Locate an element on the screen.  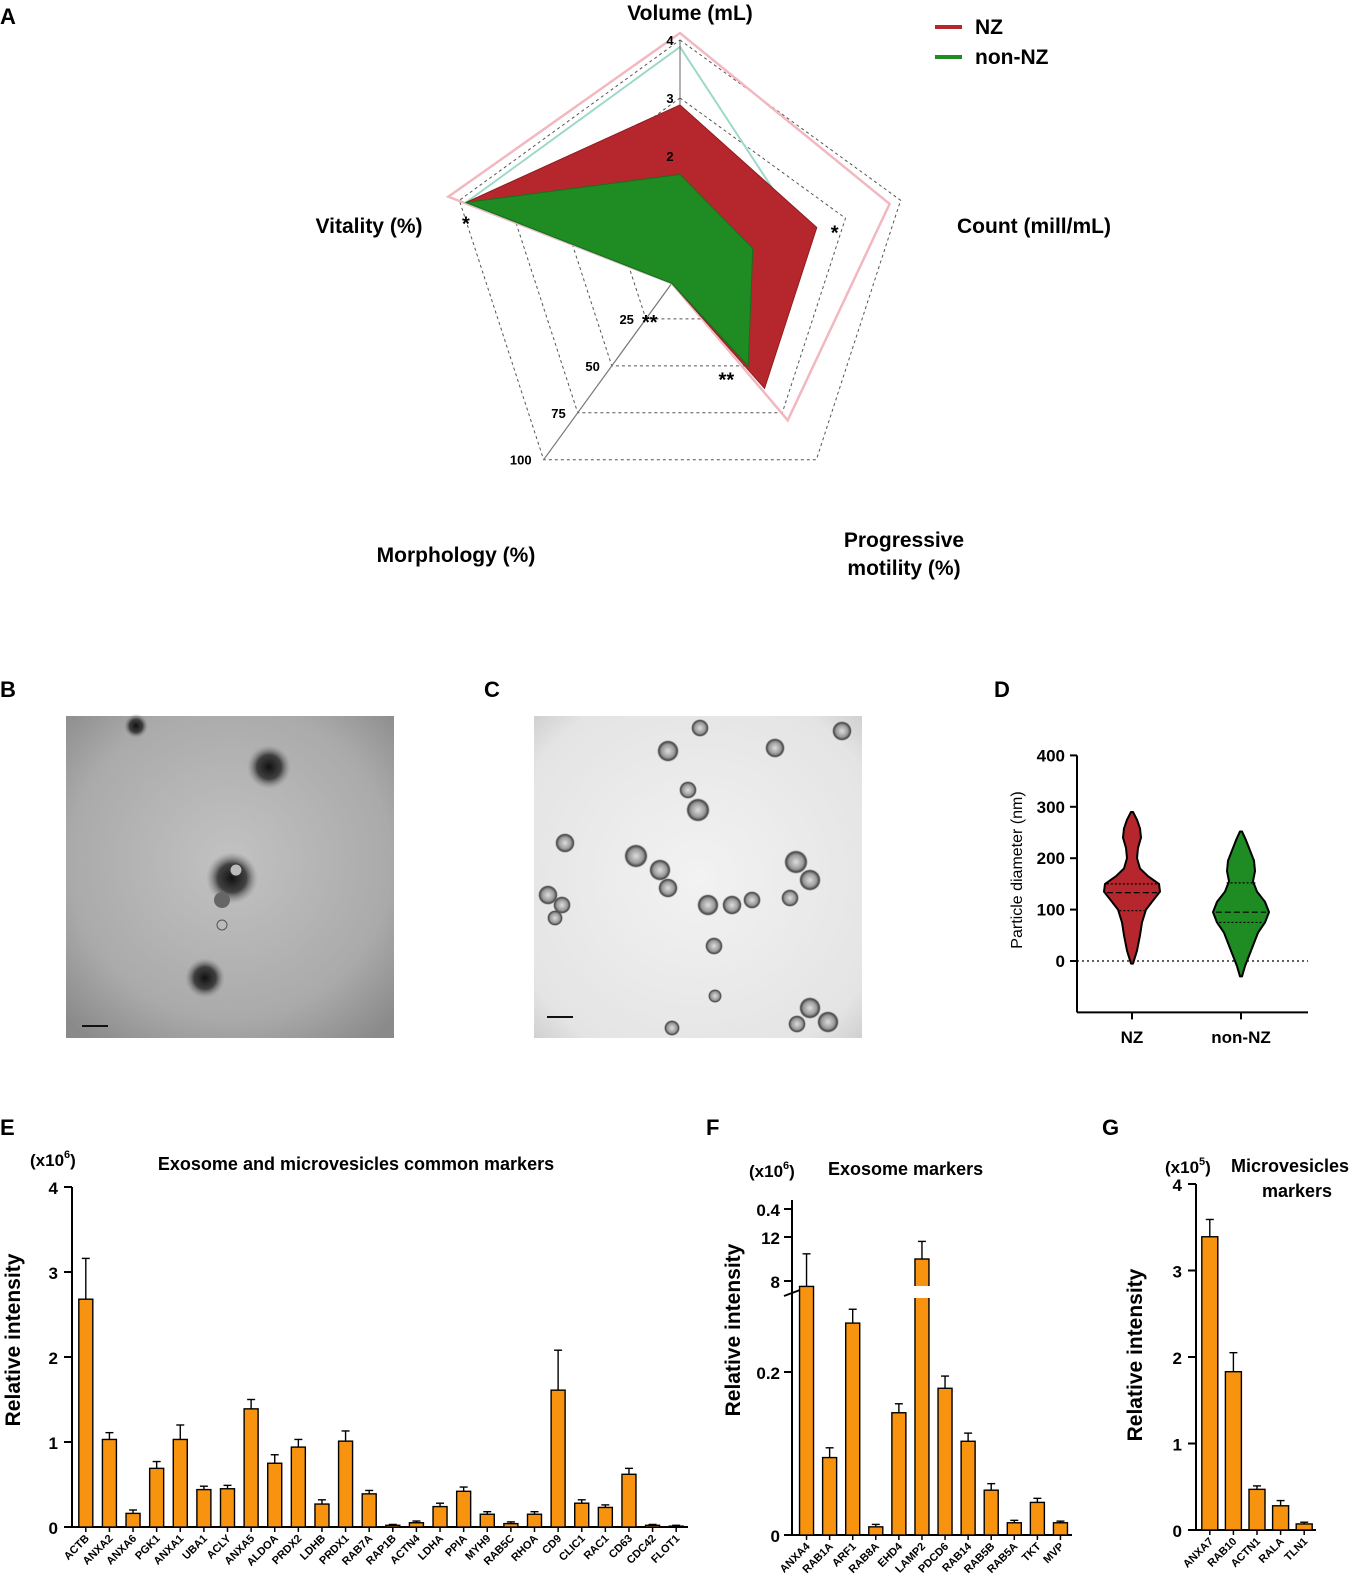
panel-label-b: B is located at coordinates (8, 689).